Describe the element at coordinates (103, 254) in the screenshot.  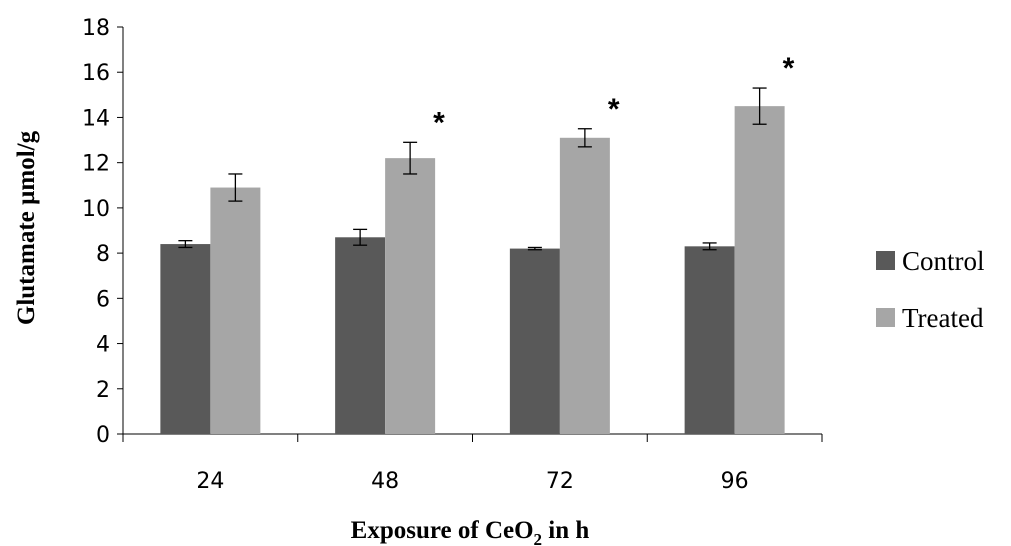
I see `y-tick-label: 8` at that location.